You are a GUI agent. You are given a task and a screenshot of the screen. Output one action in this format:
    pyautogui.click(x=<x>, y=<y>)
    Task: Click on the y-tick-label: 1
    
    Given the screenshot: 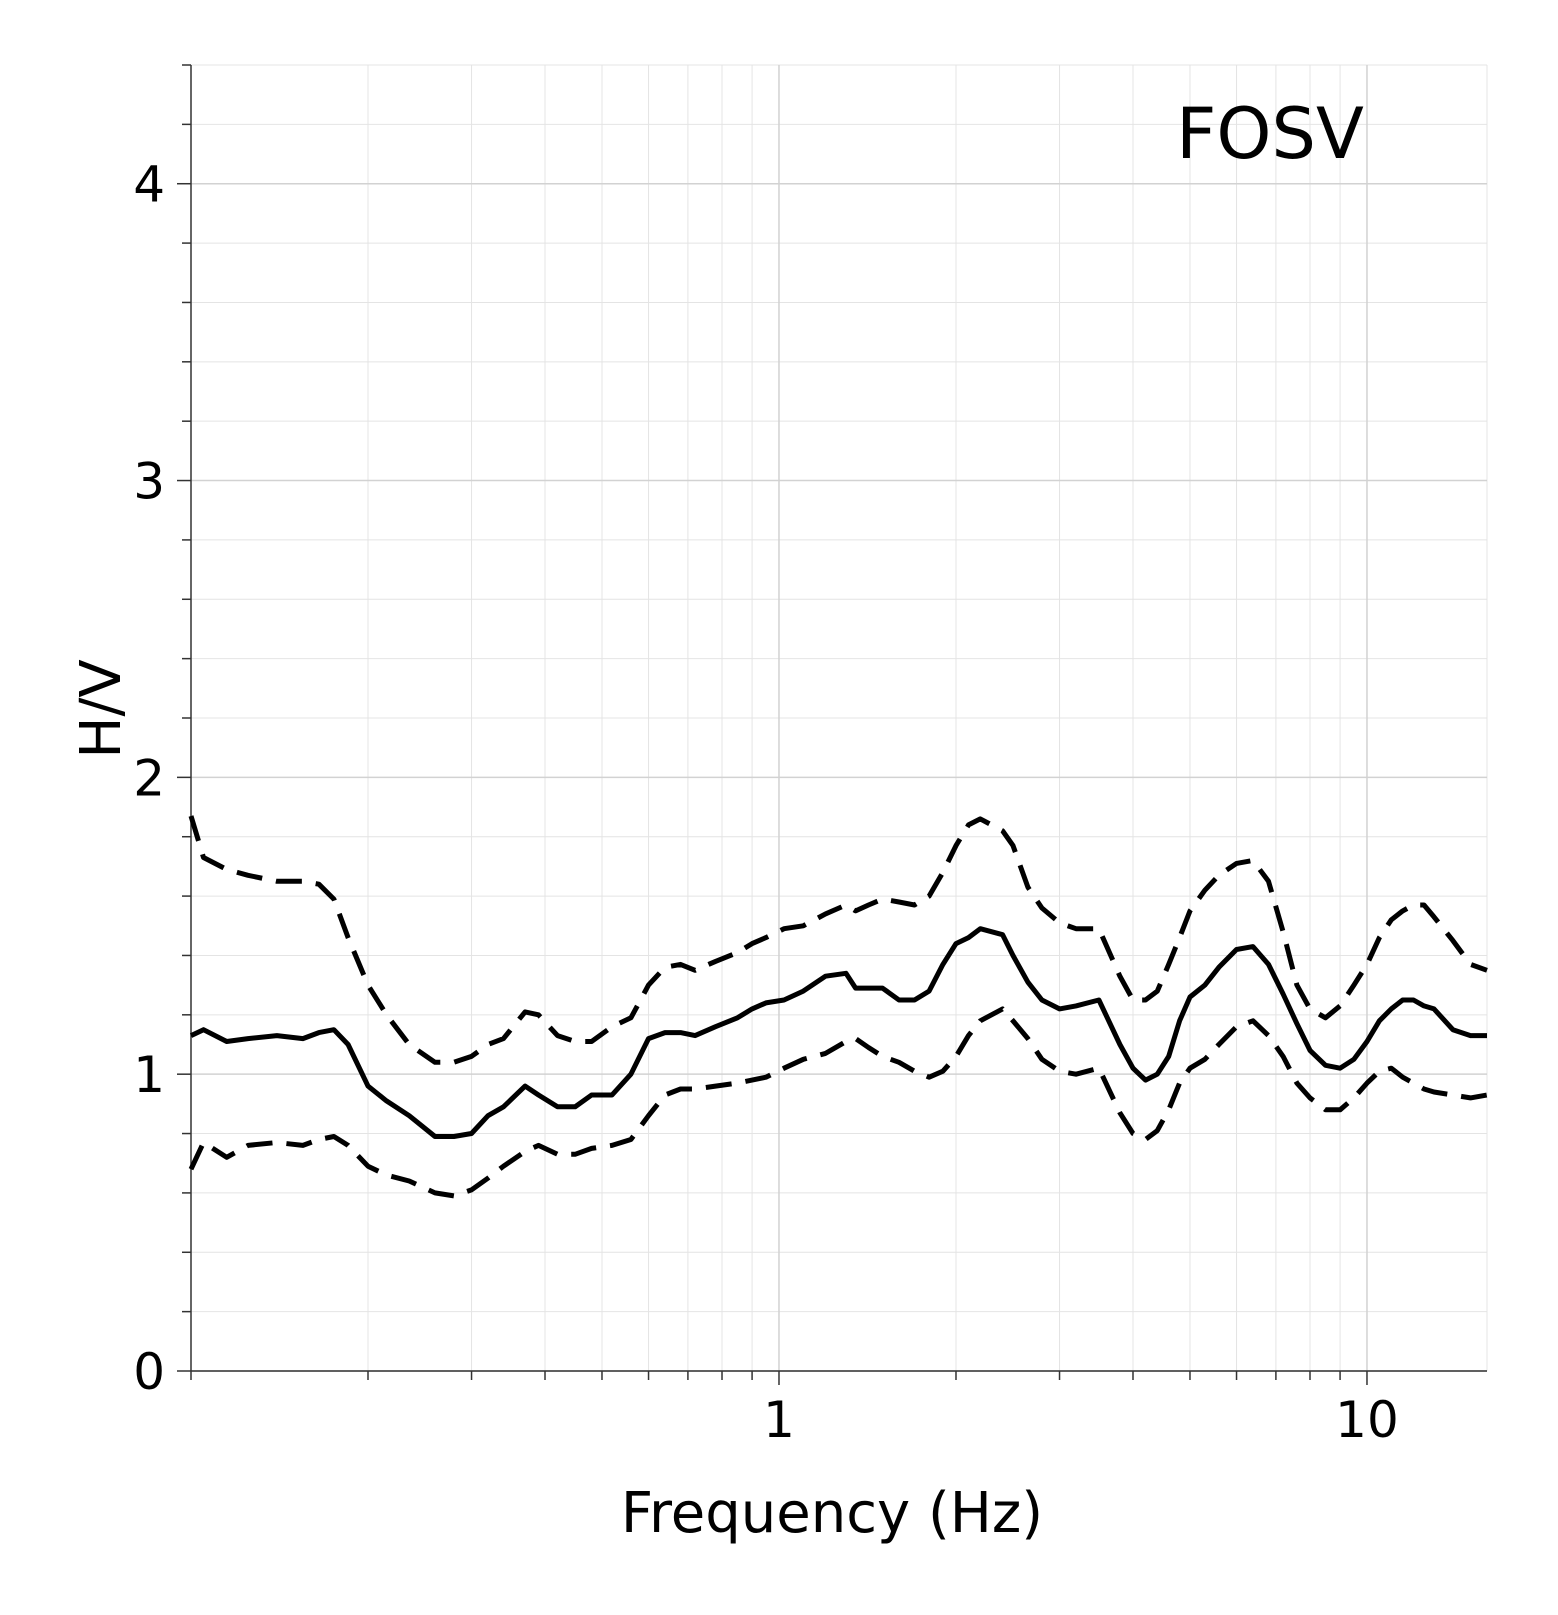 What is the action you would take?
    pyautogui.click(x=149, y=1075)
    